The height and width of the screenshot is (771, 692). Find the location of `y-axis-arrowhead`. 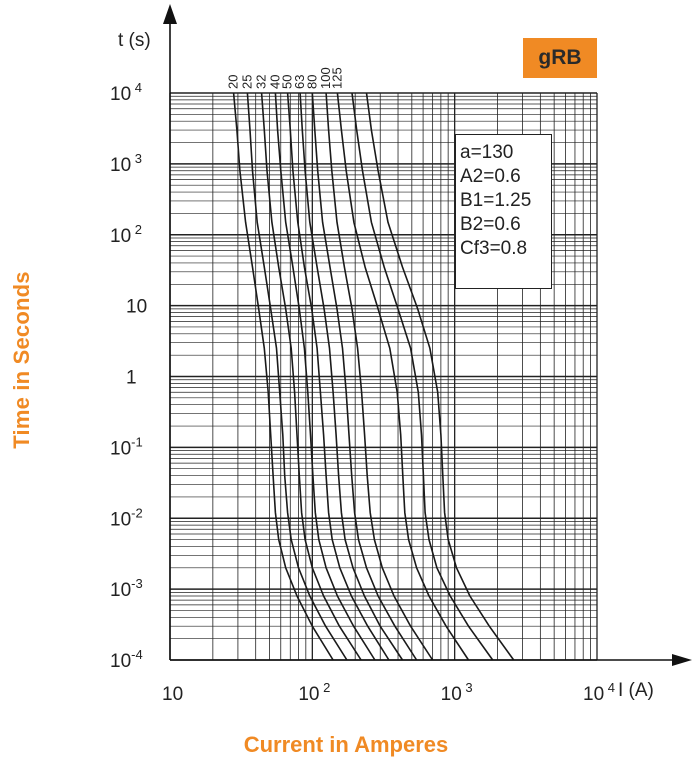

y-axis-arrowhead is located at coordinates (170, 14).